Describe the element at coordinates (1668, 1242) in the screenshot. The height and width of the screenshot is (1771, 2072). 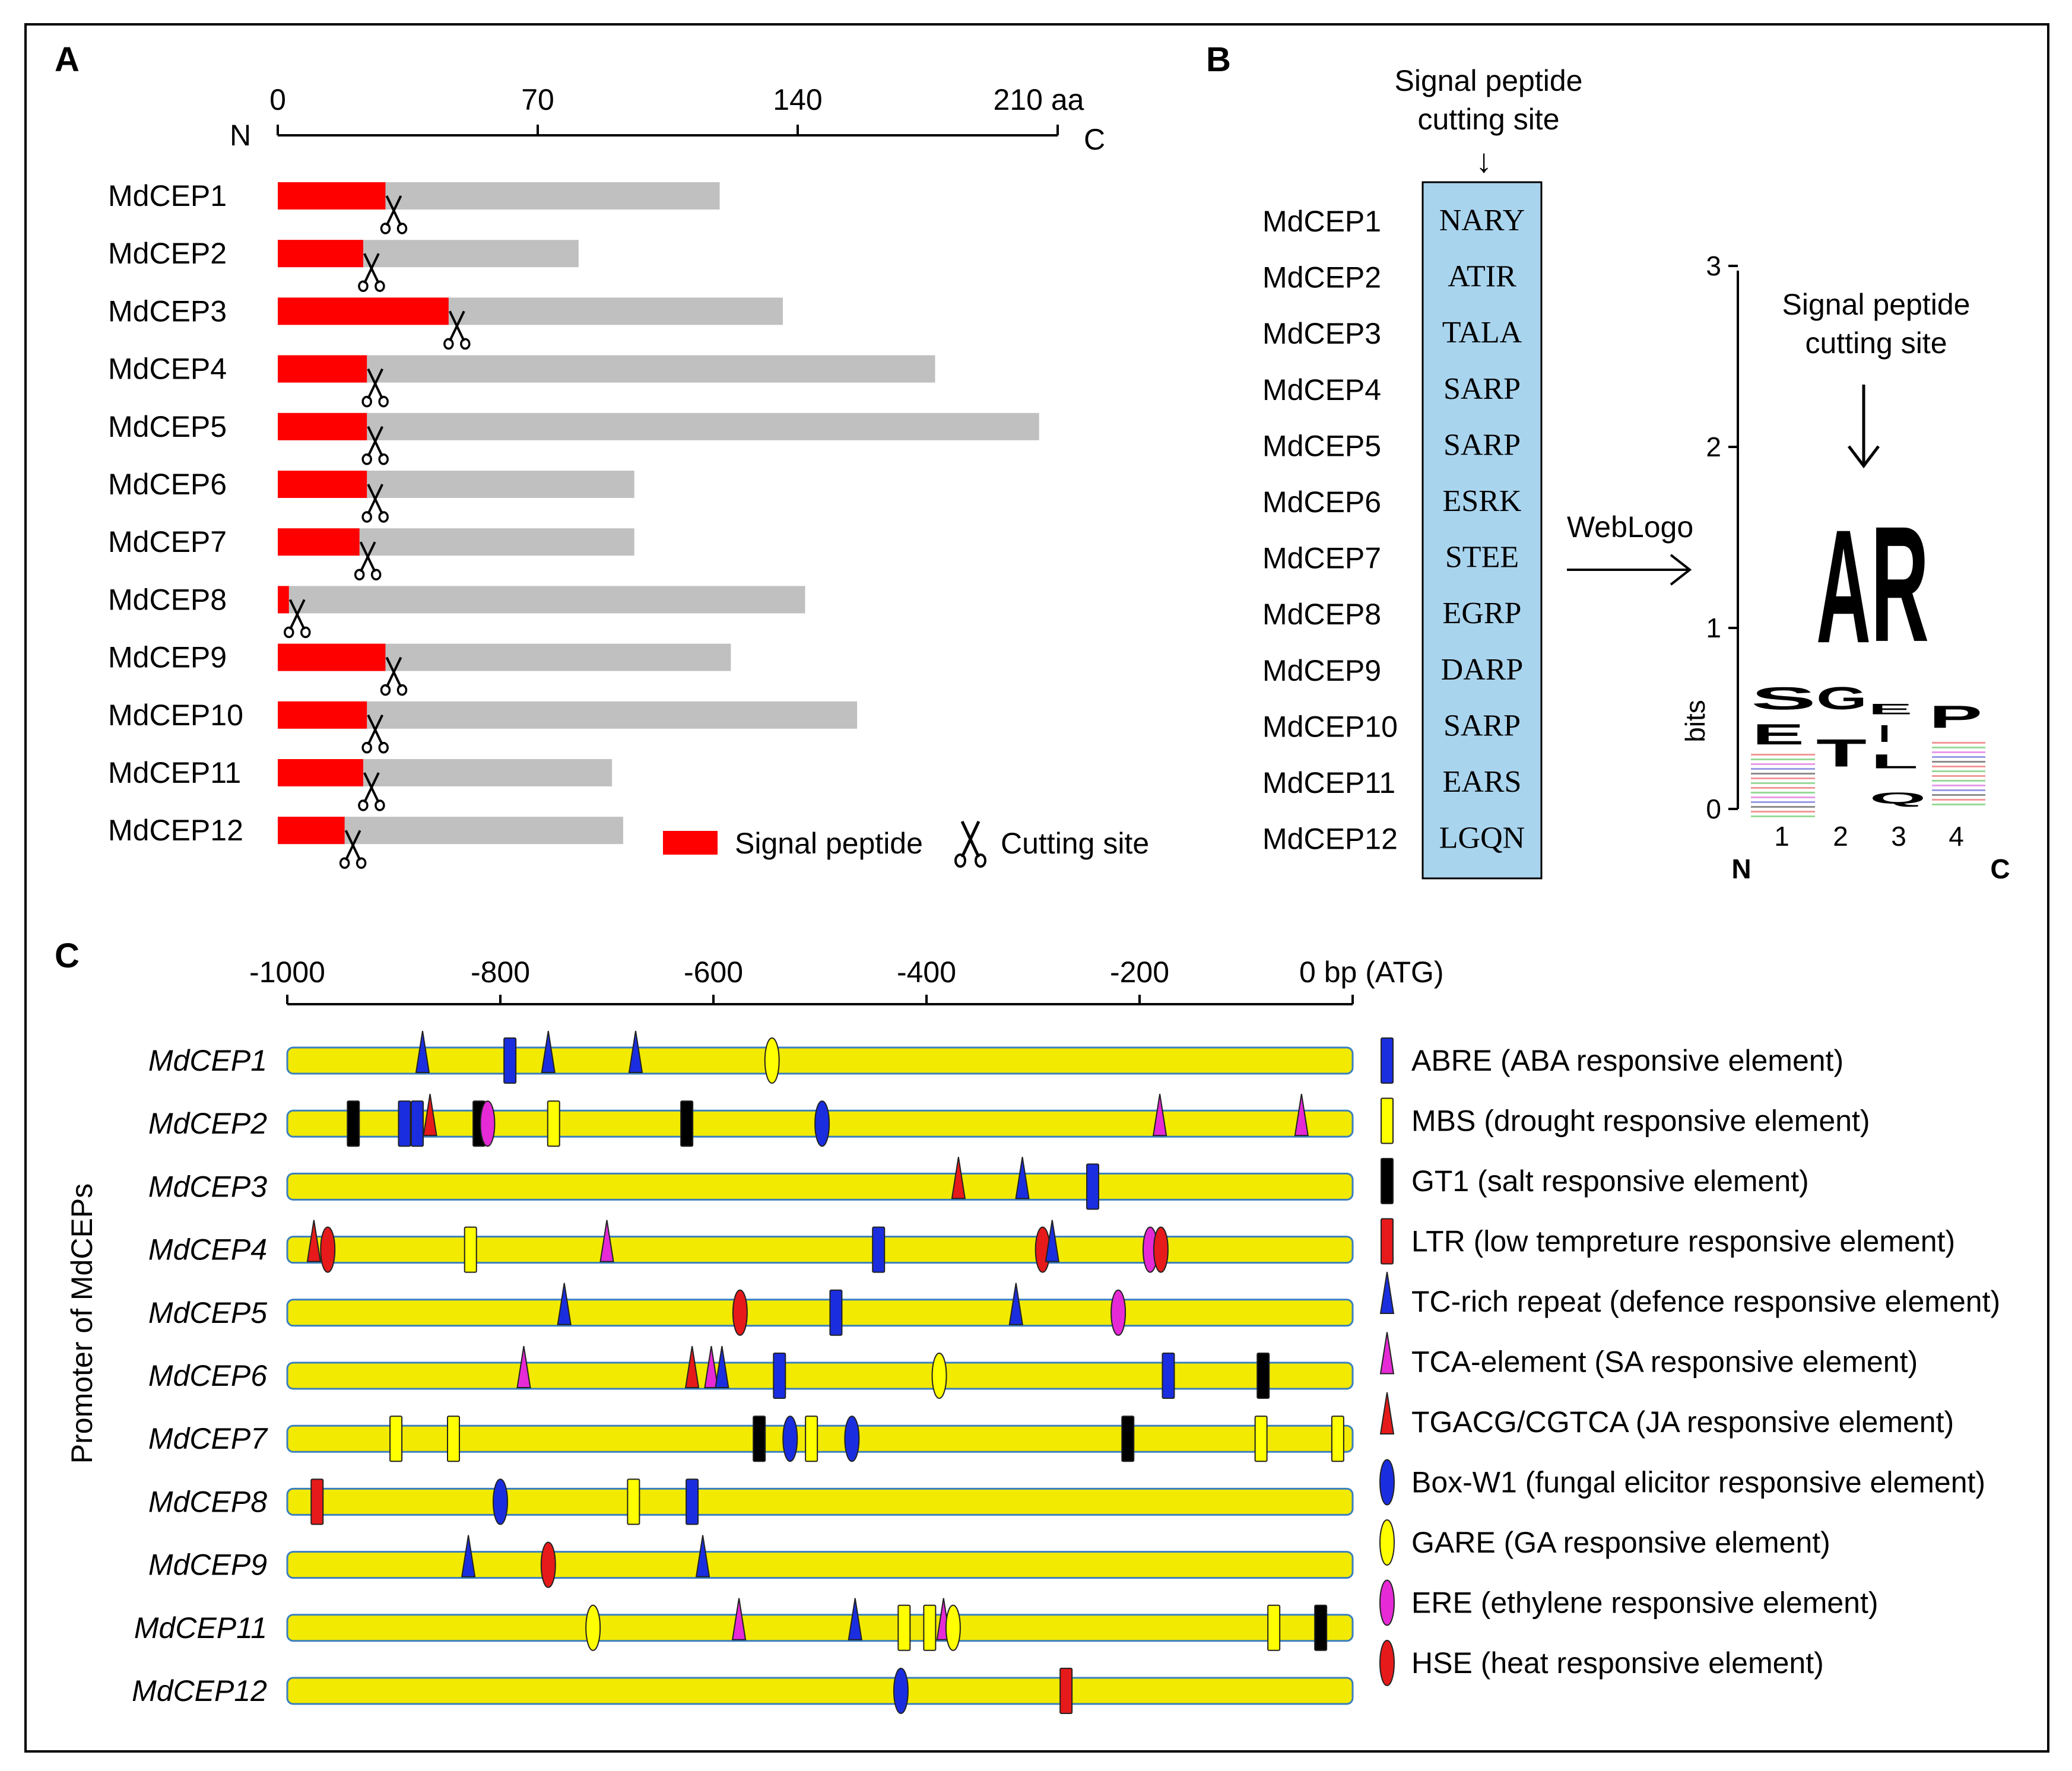
I see `legend-item: LTR (low tempreture responsive element)` at that location.